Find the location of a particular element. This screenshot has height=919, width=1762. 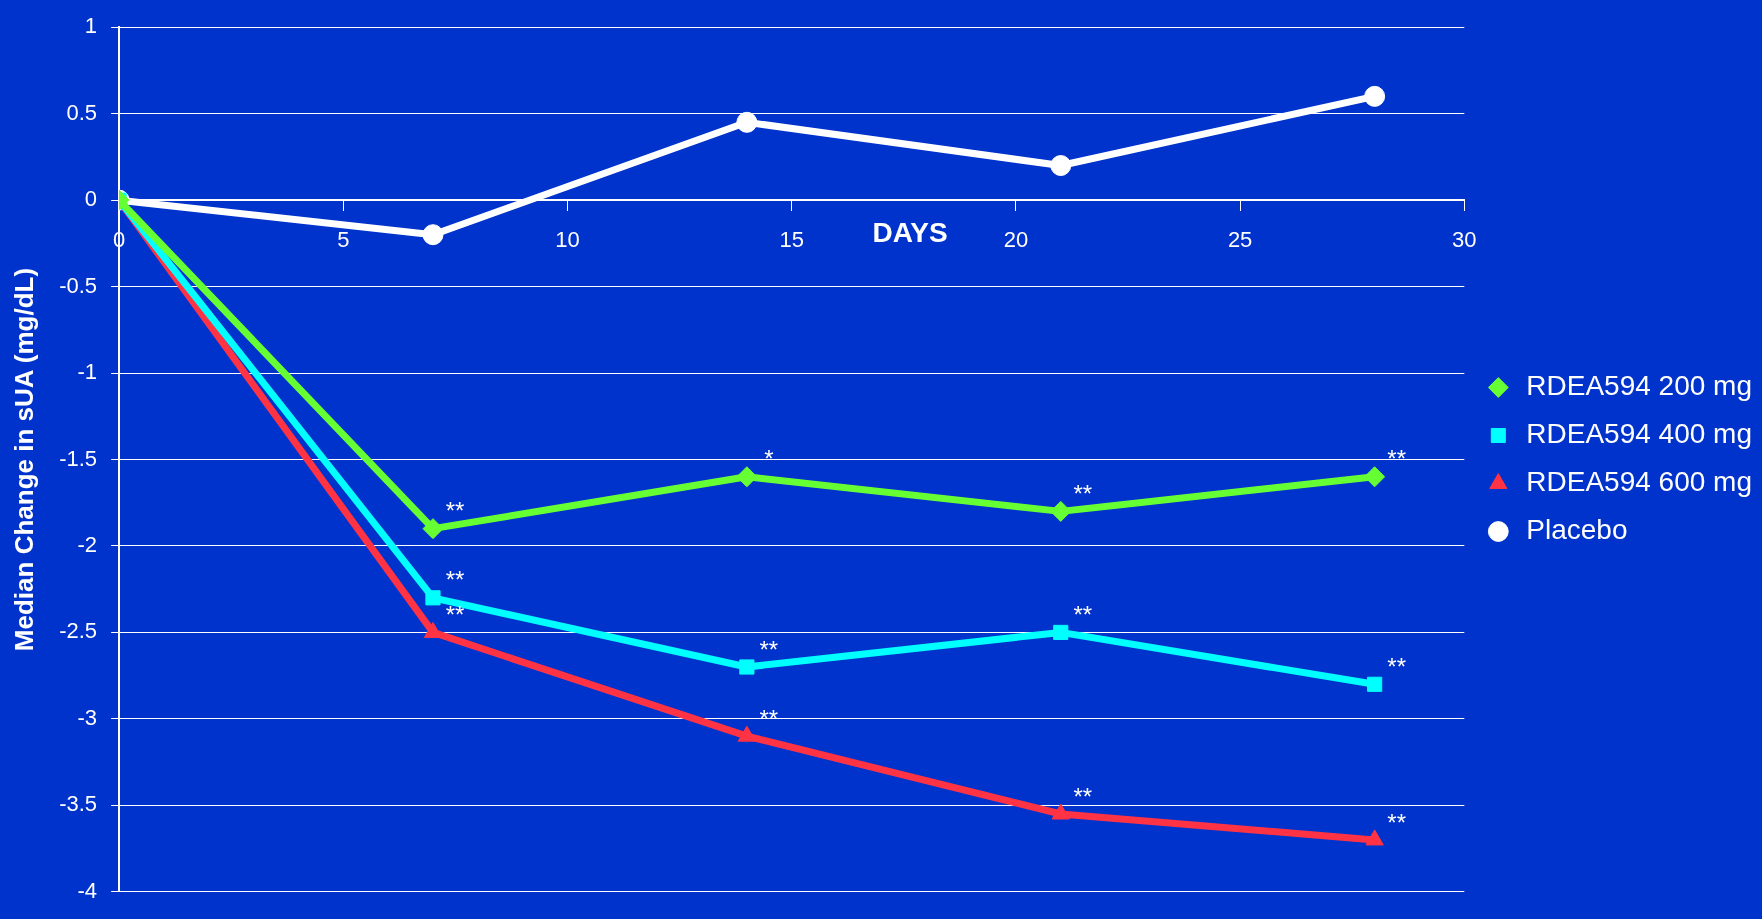

x-axis-title: DAYS is located at coordinates (910, 232).